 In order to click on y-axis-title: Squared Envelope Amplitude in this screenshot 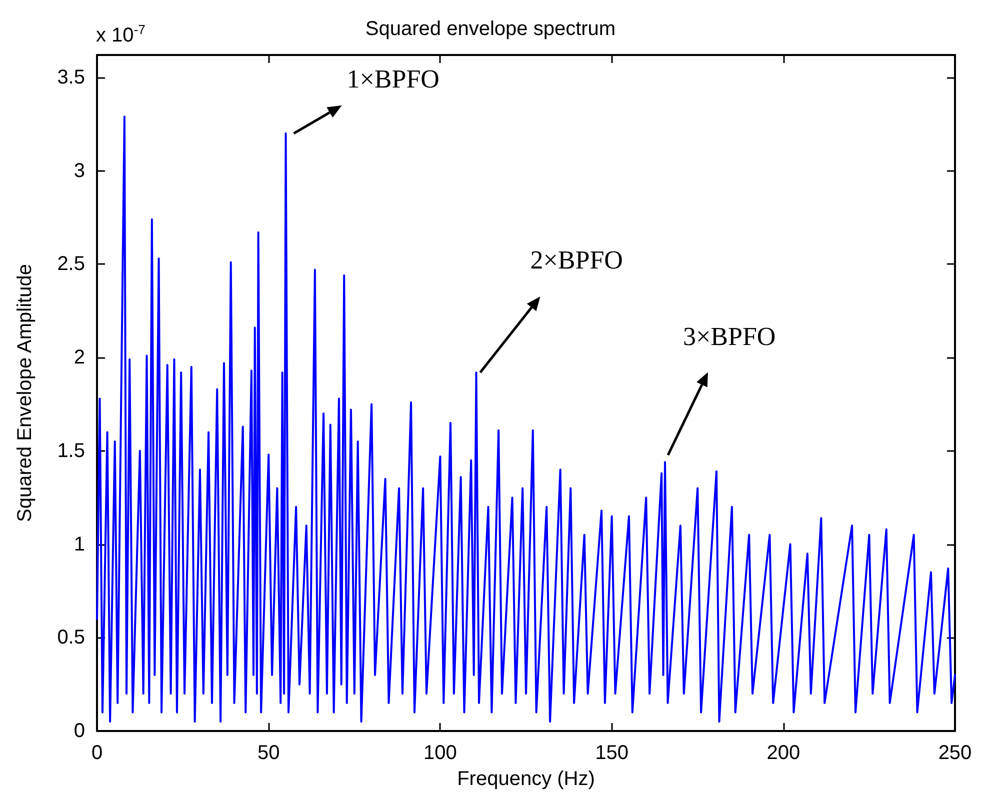, I will do `click(25, 393)`.